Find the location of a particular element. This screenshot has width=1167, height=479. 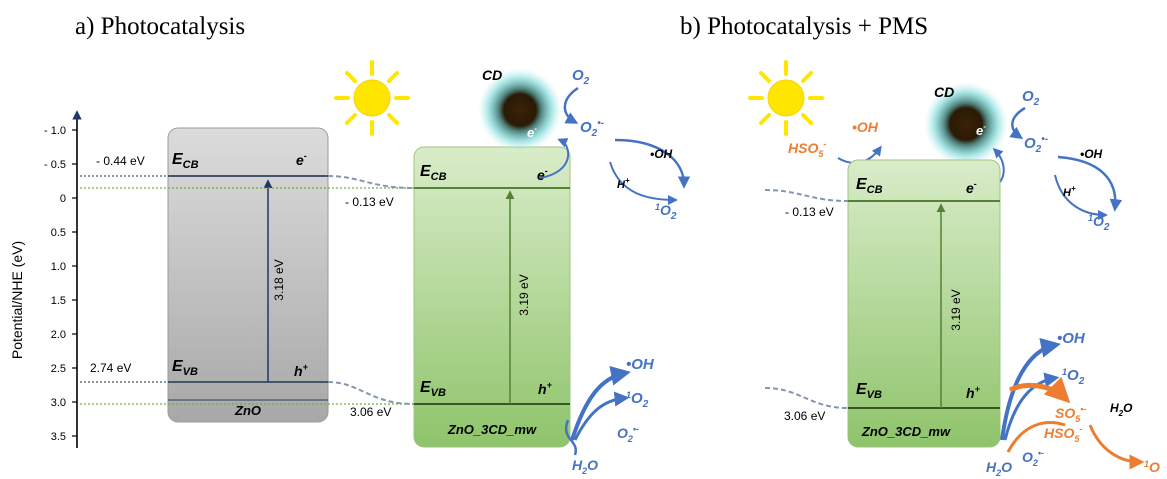

cd-a-electron: e- is located at coordinates (532, 132).